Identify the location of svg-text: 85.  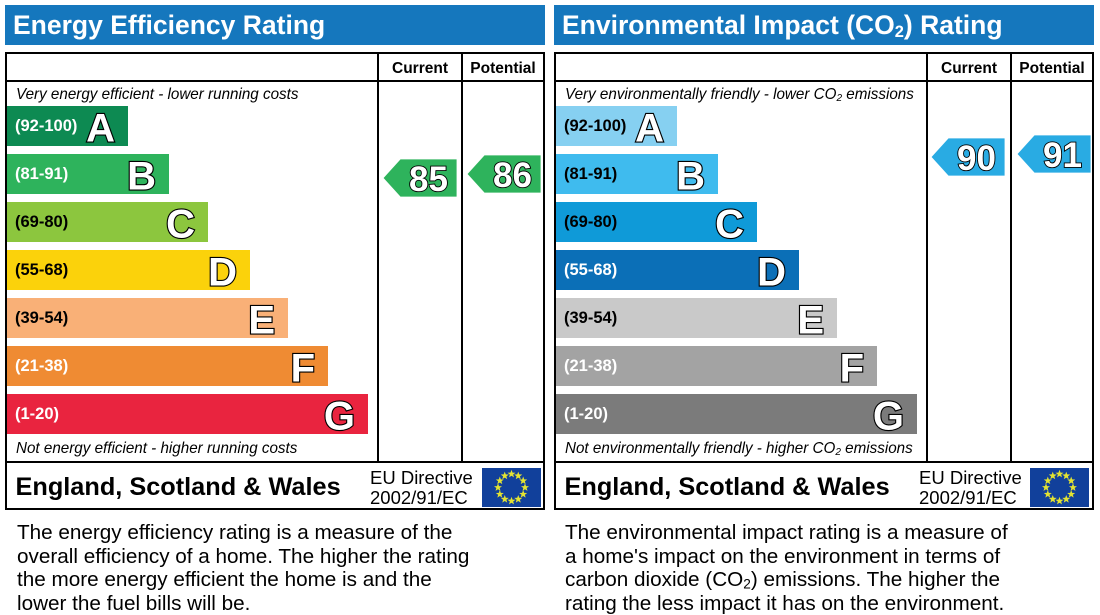
(428, 178).